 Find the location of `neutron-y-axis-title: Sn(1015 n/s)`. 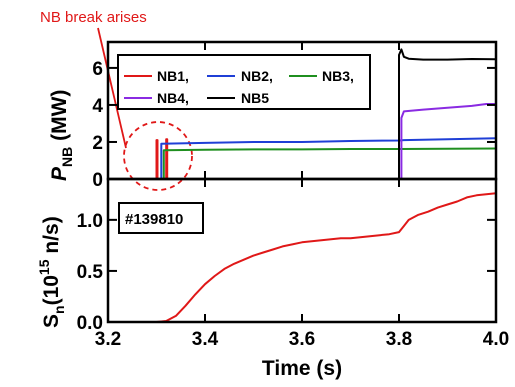

neutron-y-axis-title: Sn(1015 n/s) is located at coordinates (51, 272).